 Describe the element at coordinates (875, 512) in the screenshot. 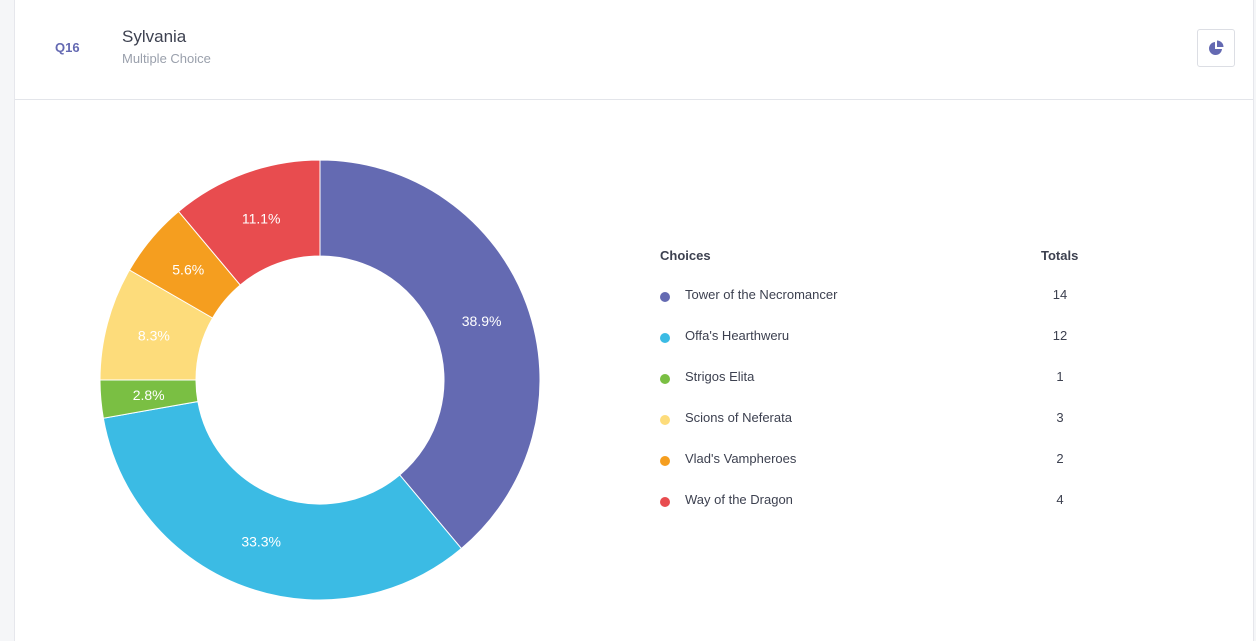

I see `legend-row: Way of the Dragon 4` at that location.